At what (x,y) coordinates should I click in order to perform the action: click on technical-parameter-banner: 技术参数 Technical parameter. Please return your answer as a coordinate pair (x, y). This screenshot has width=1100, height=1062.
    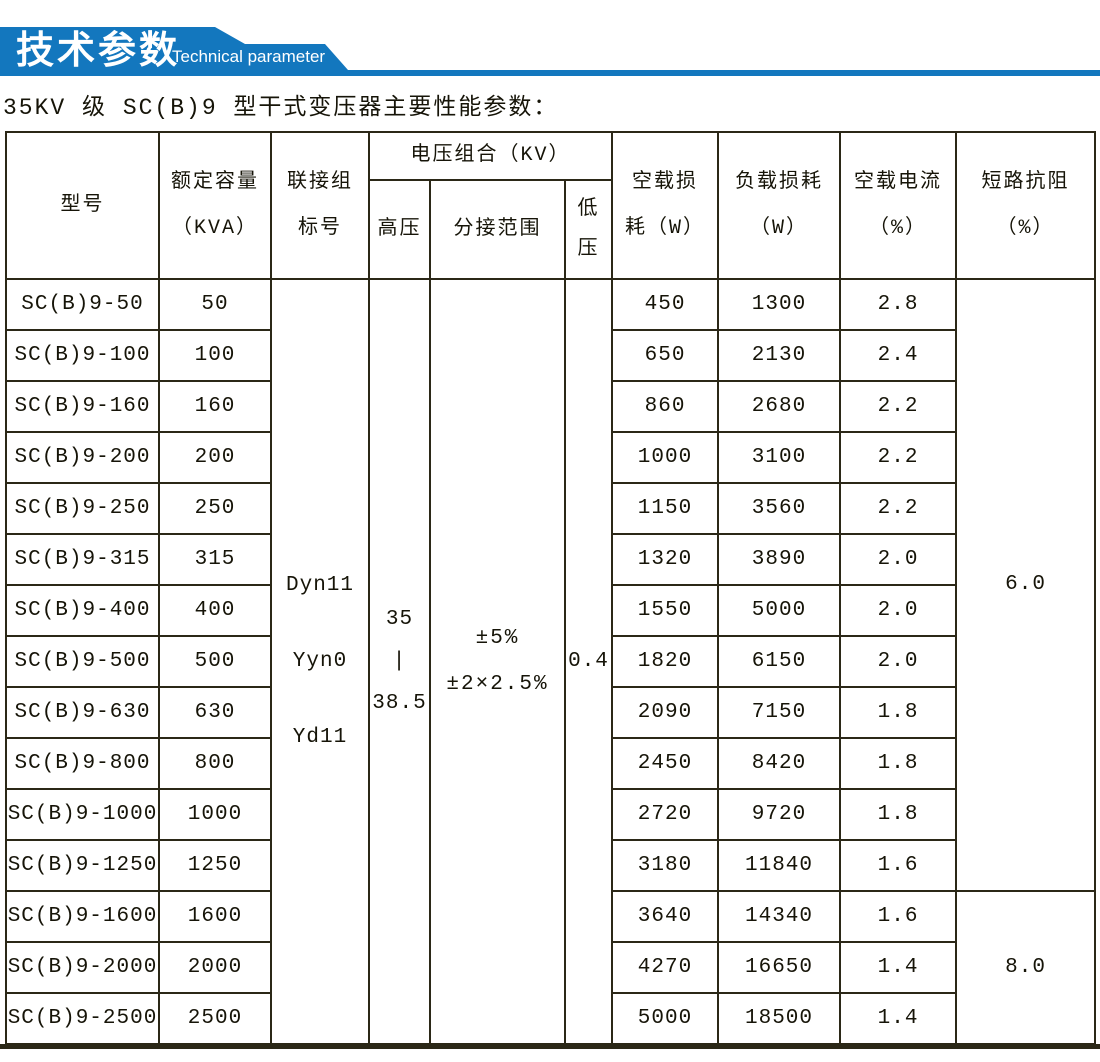
    Looking at the image, I should click on (550, 40).